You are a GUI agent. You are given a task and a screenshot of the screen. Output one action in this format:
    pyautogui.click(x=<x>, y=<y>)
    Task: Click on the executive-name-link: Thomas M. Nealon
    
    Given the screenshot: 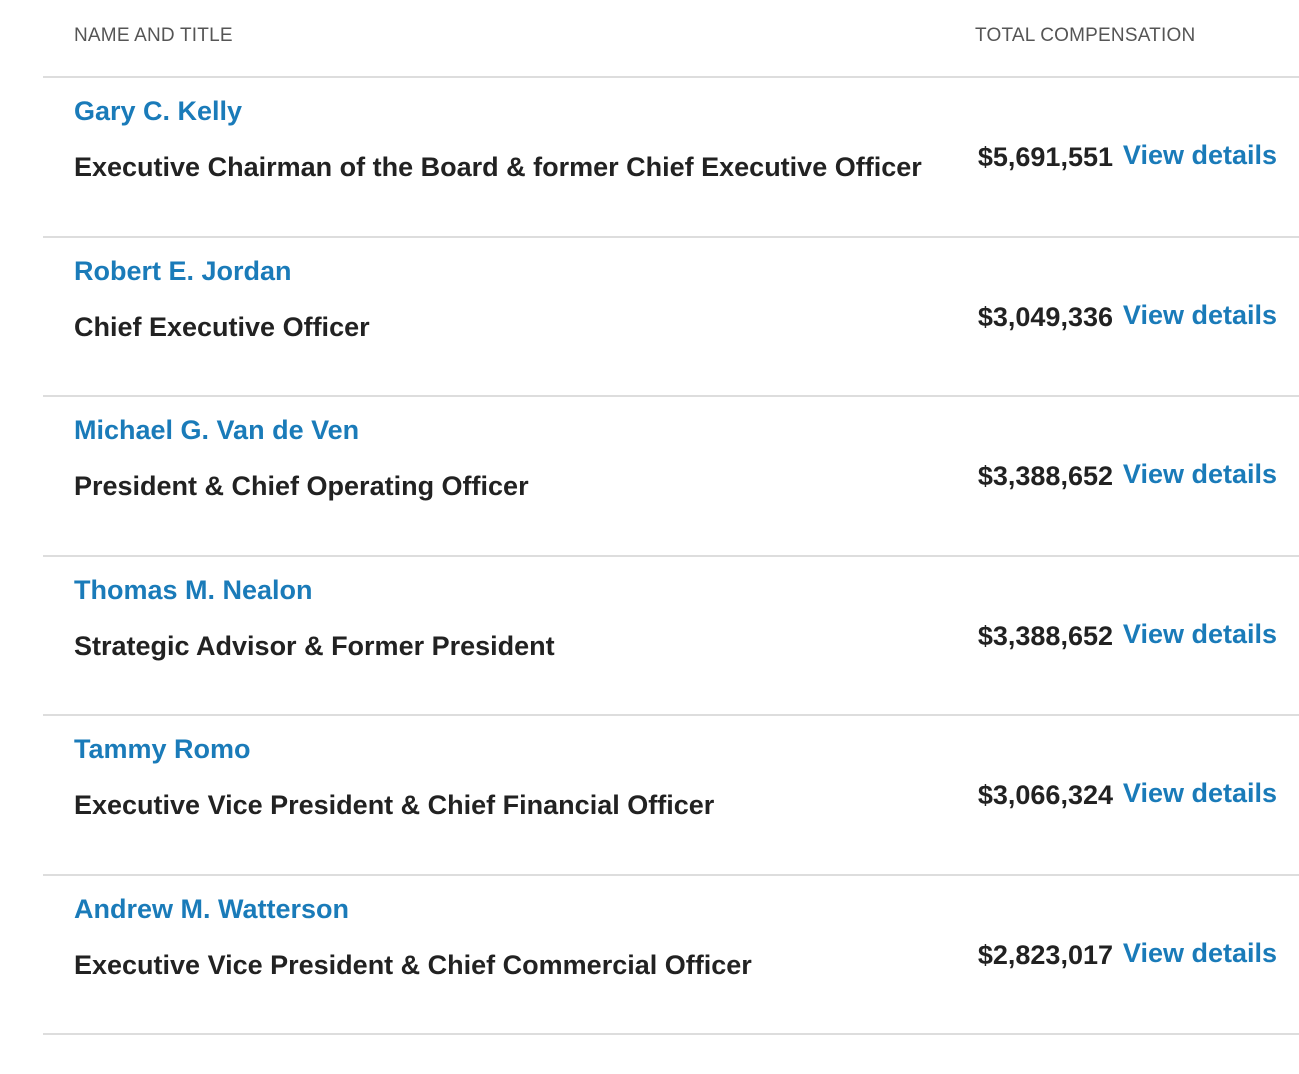 What is the action you would take?
    pyautogui.click(x=193, y=589)
    